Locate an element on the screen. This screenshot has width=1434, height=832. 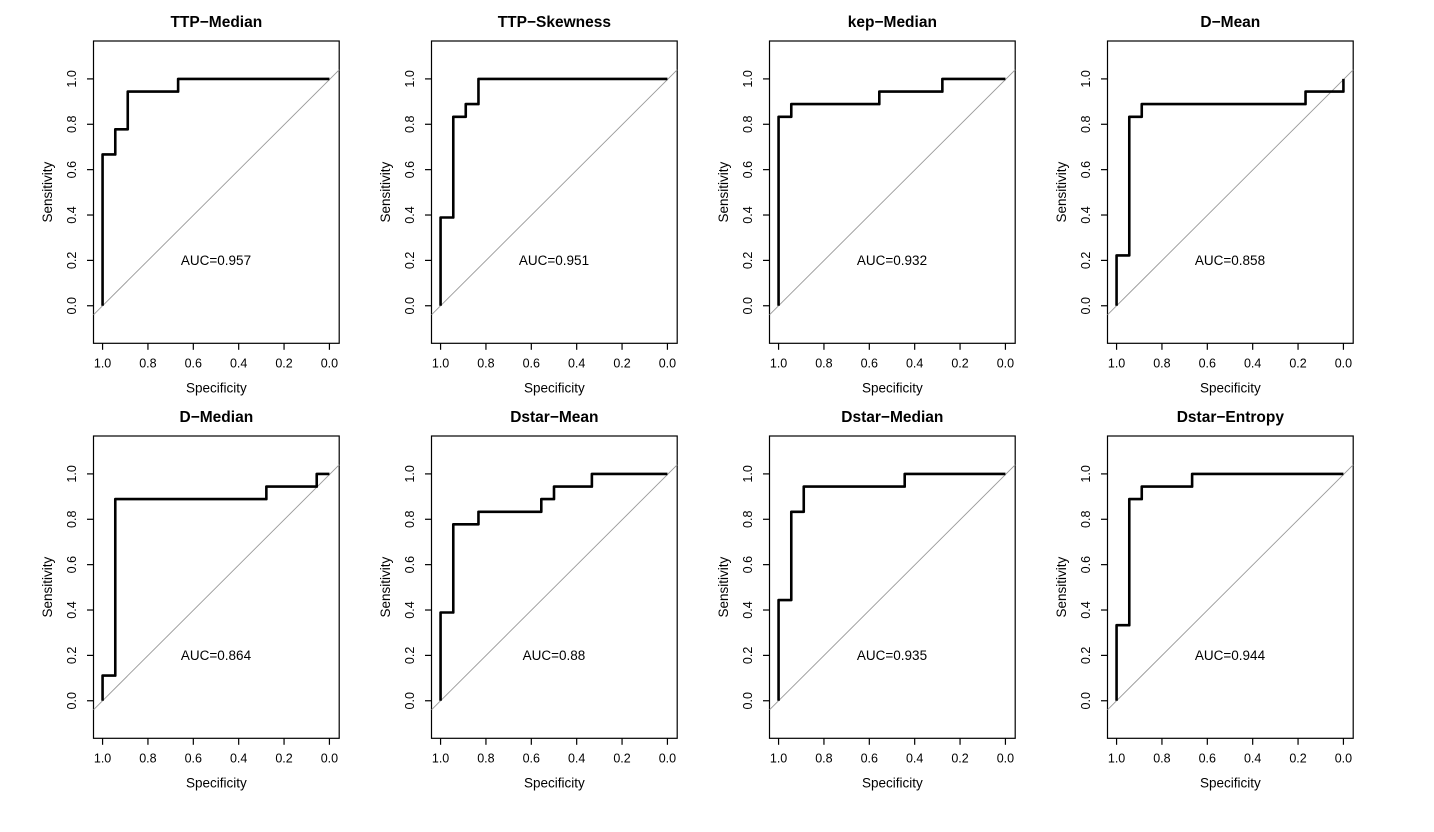
auc-annotation: AUC=0.935 is located at coordinates (892, 655).